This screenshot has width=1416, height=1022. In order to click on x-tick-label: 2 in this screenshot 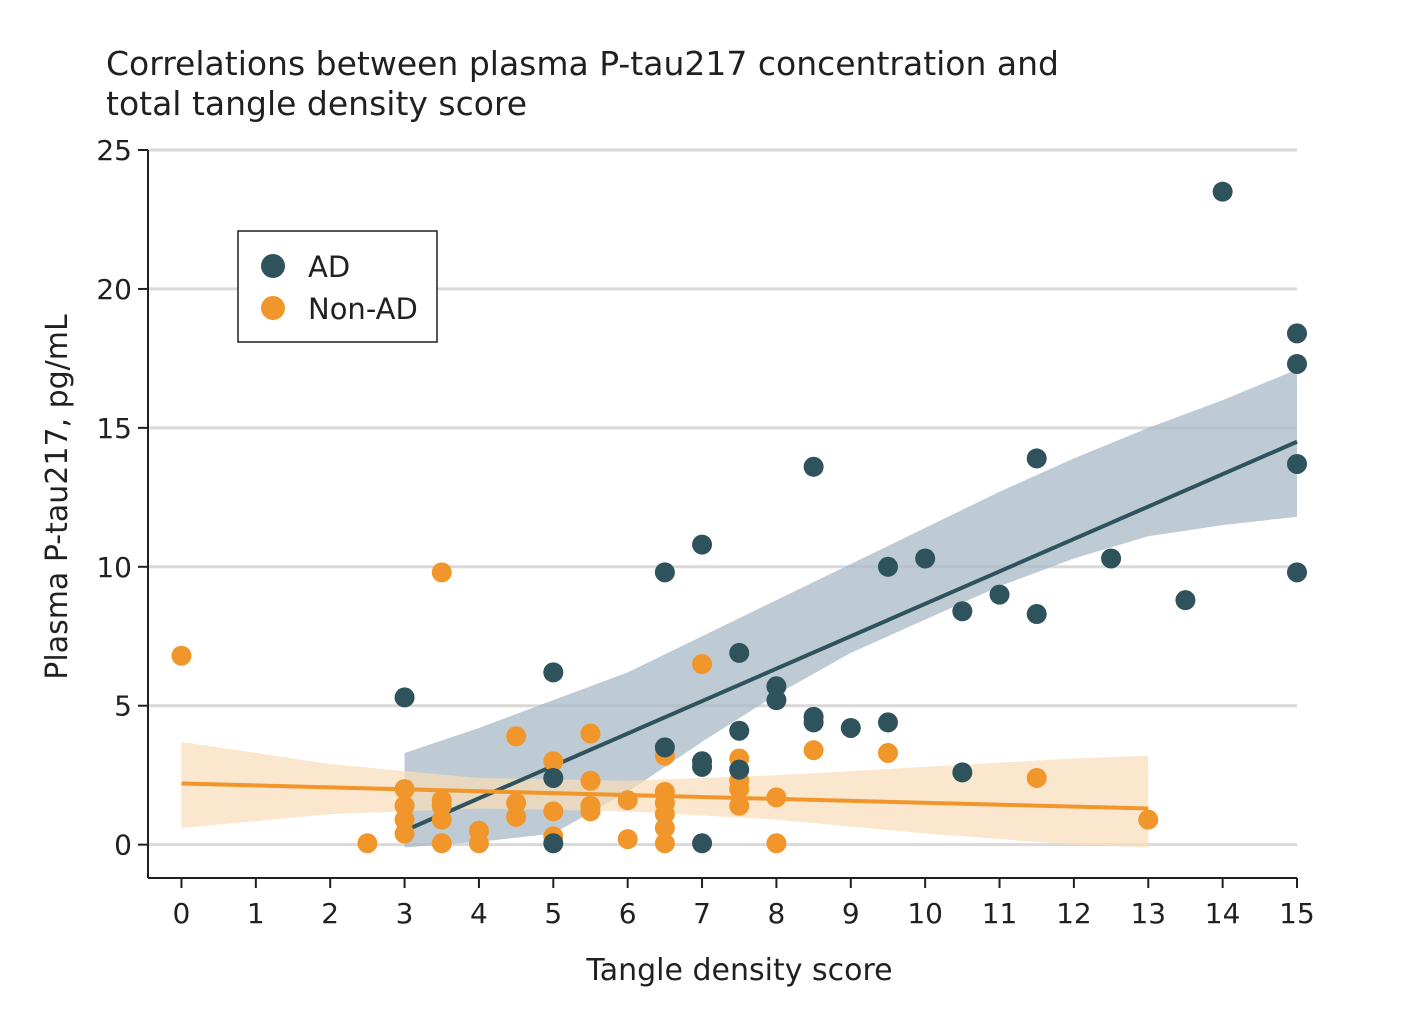, I will do `click(330, 913)`.